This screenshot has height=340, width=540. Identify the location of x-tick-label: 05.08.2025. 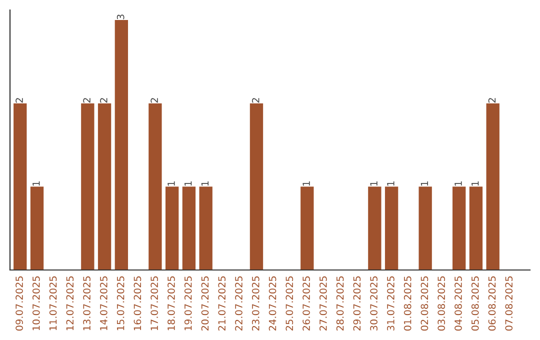
(475, 303).